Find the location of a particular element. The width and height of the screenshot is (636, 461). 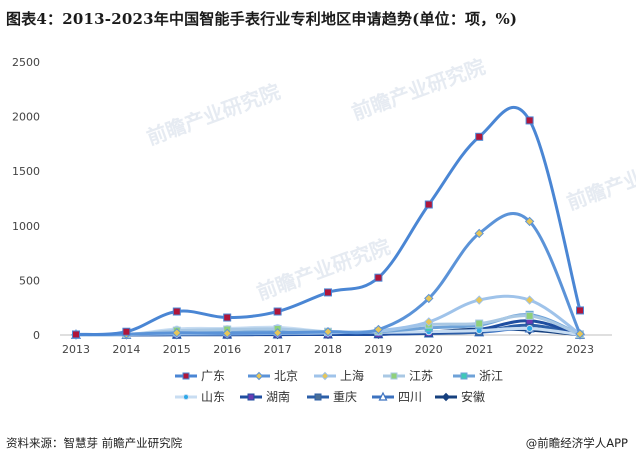

legend-item: 安徽 is located at coordinates (460, 396).